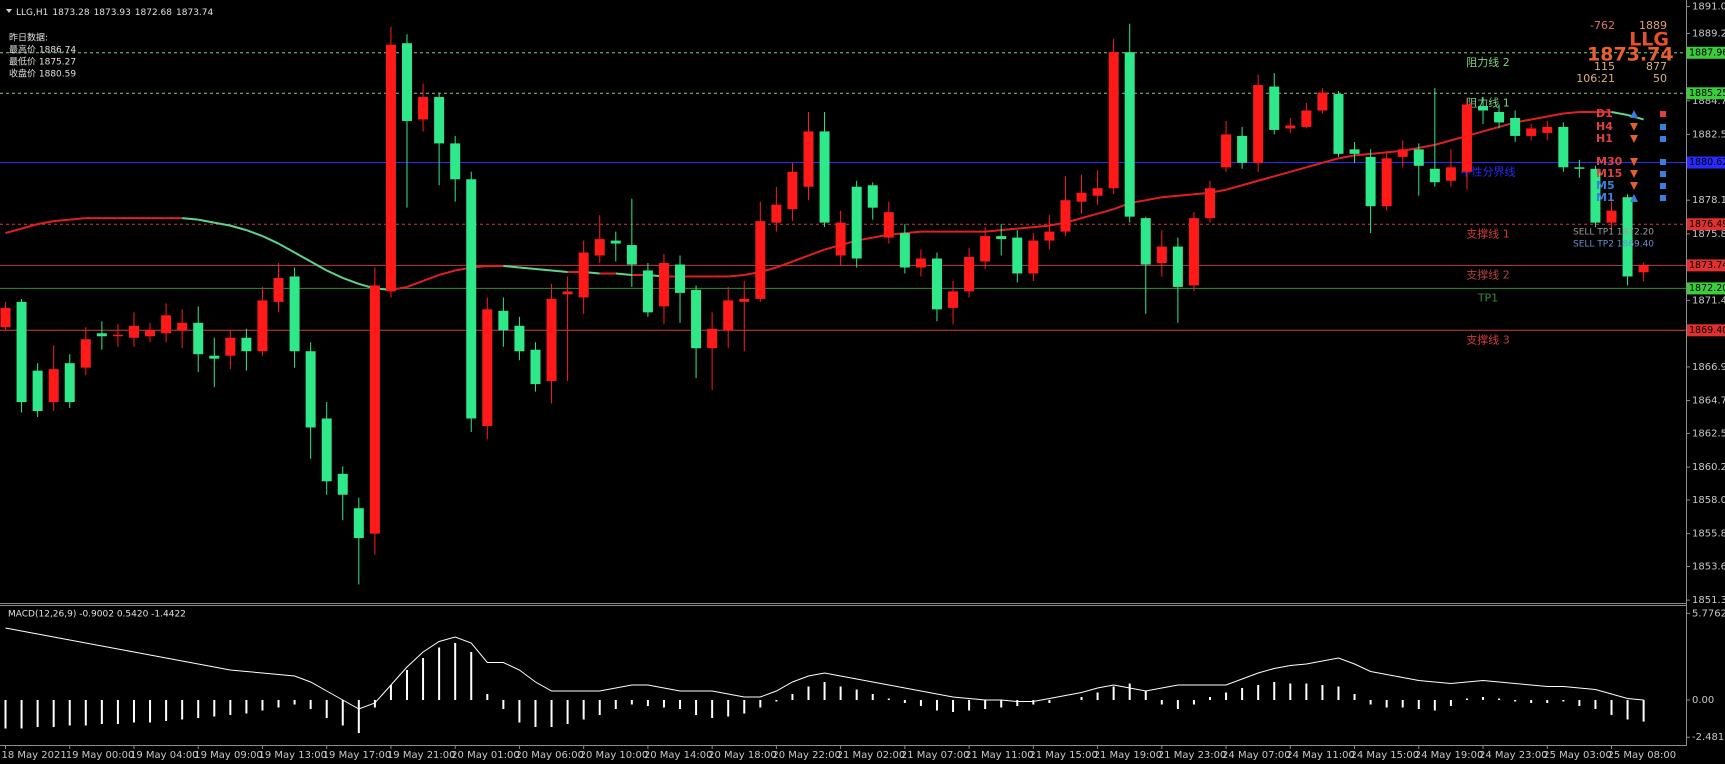 This screenshot has height=764, width=1725. What do you see at coordinates (1656, 66) in the screenshot?
I see `panel-value: 877` at bounding box center [1656, 66].